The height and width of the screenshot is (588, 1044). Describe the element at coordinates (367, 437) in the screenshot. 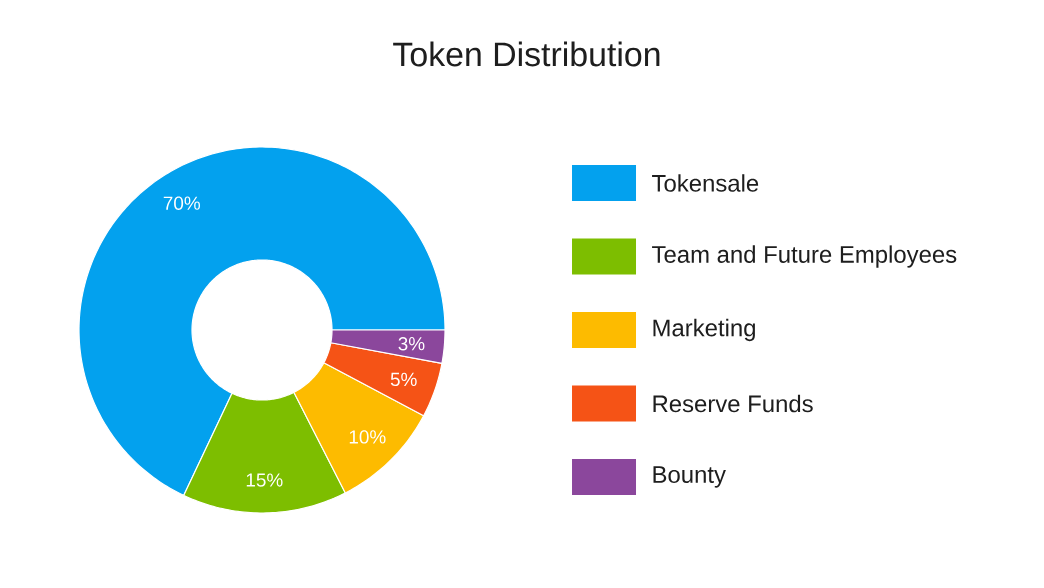

I see `data-label: 10%` at that location.